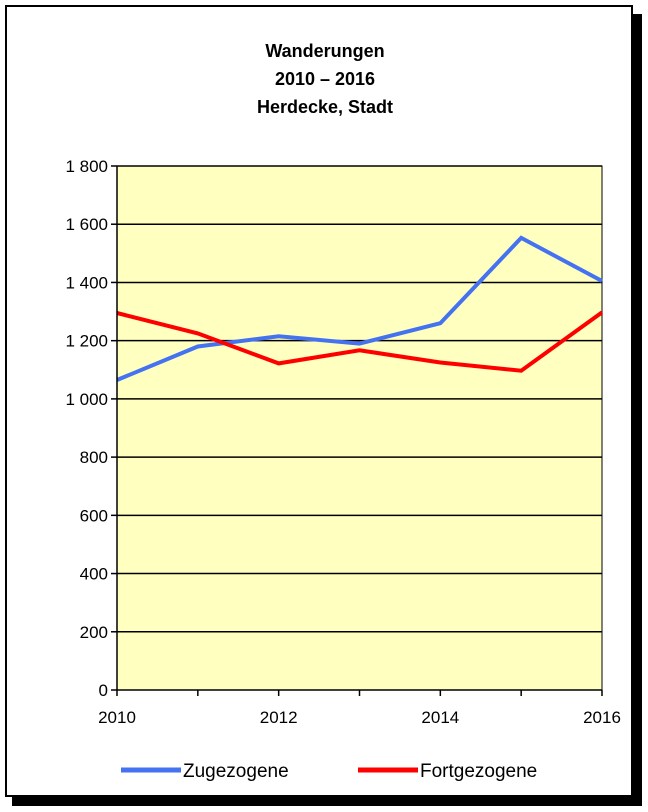  What do you see at coordinates (86, 166) in the screenshot?
I see `y-tick-label: 1 800` at bounding box center [86, 166].